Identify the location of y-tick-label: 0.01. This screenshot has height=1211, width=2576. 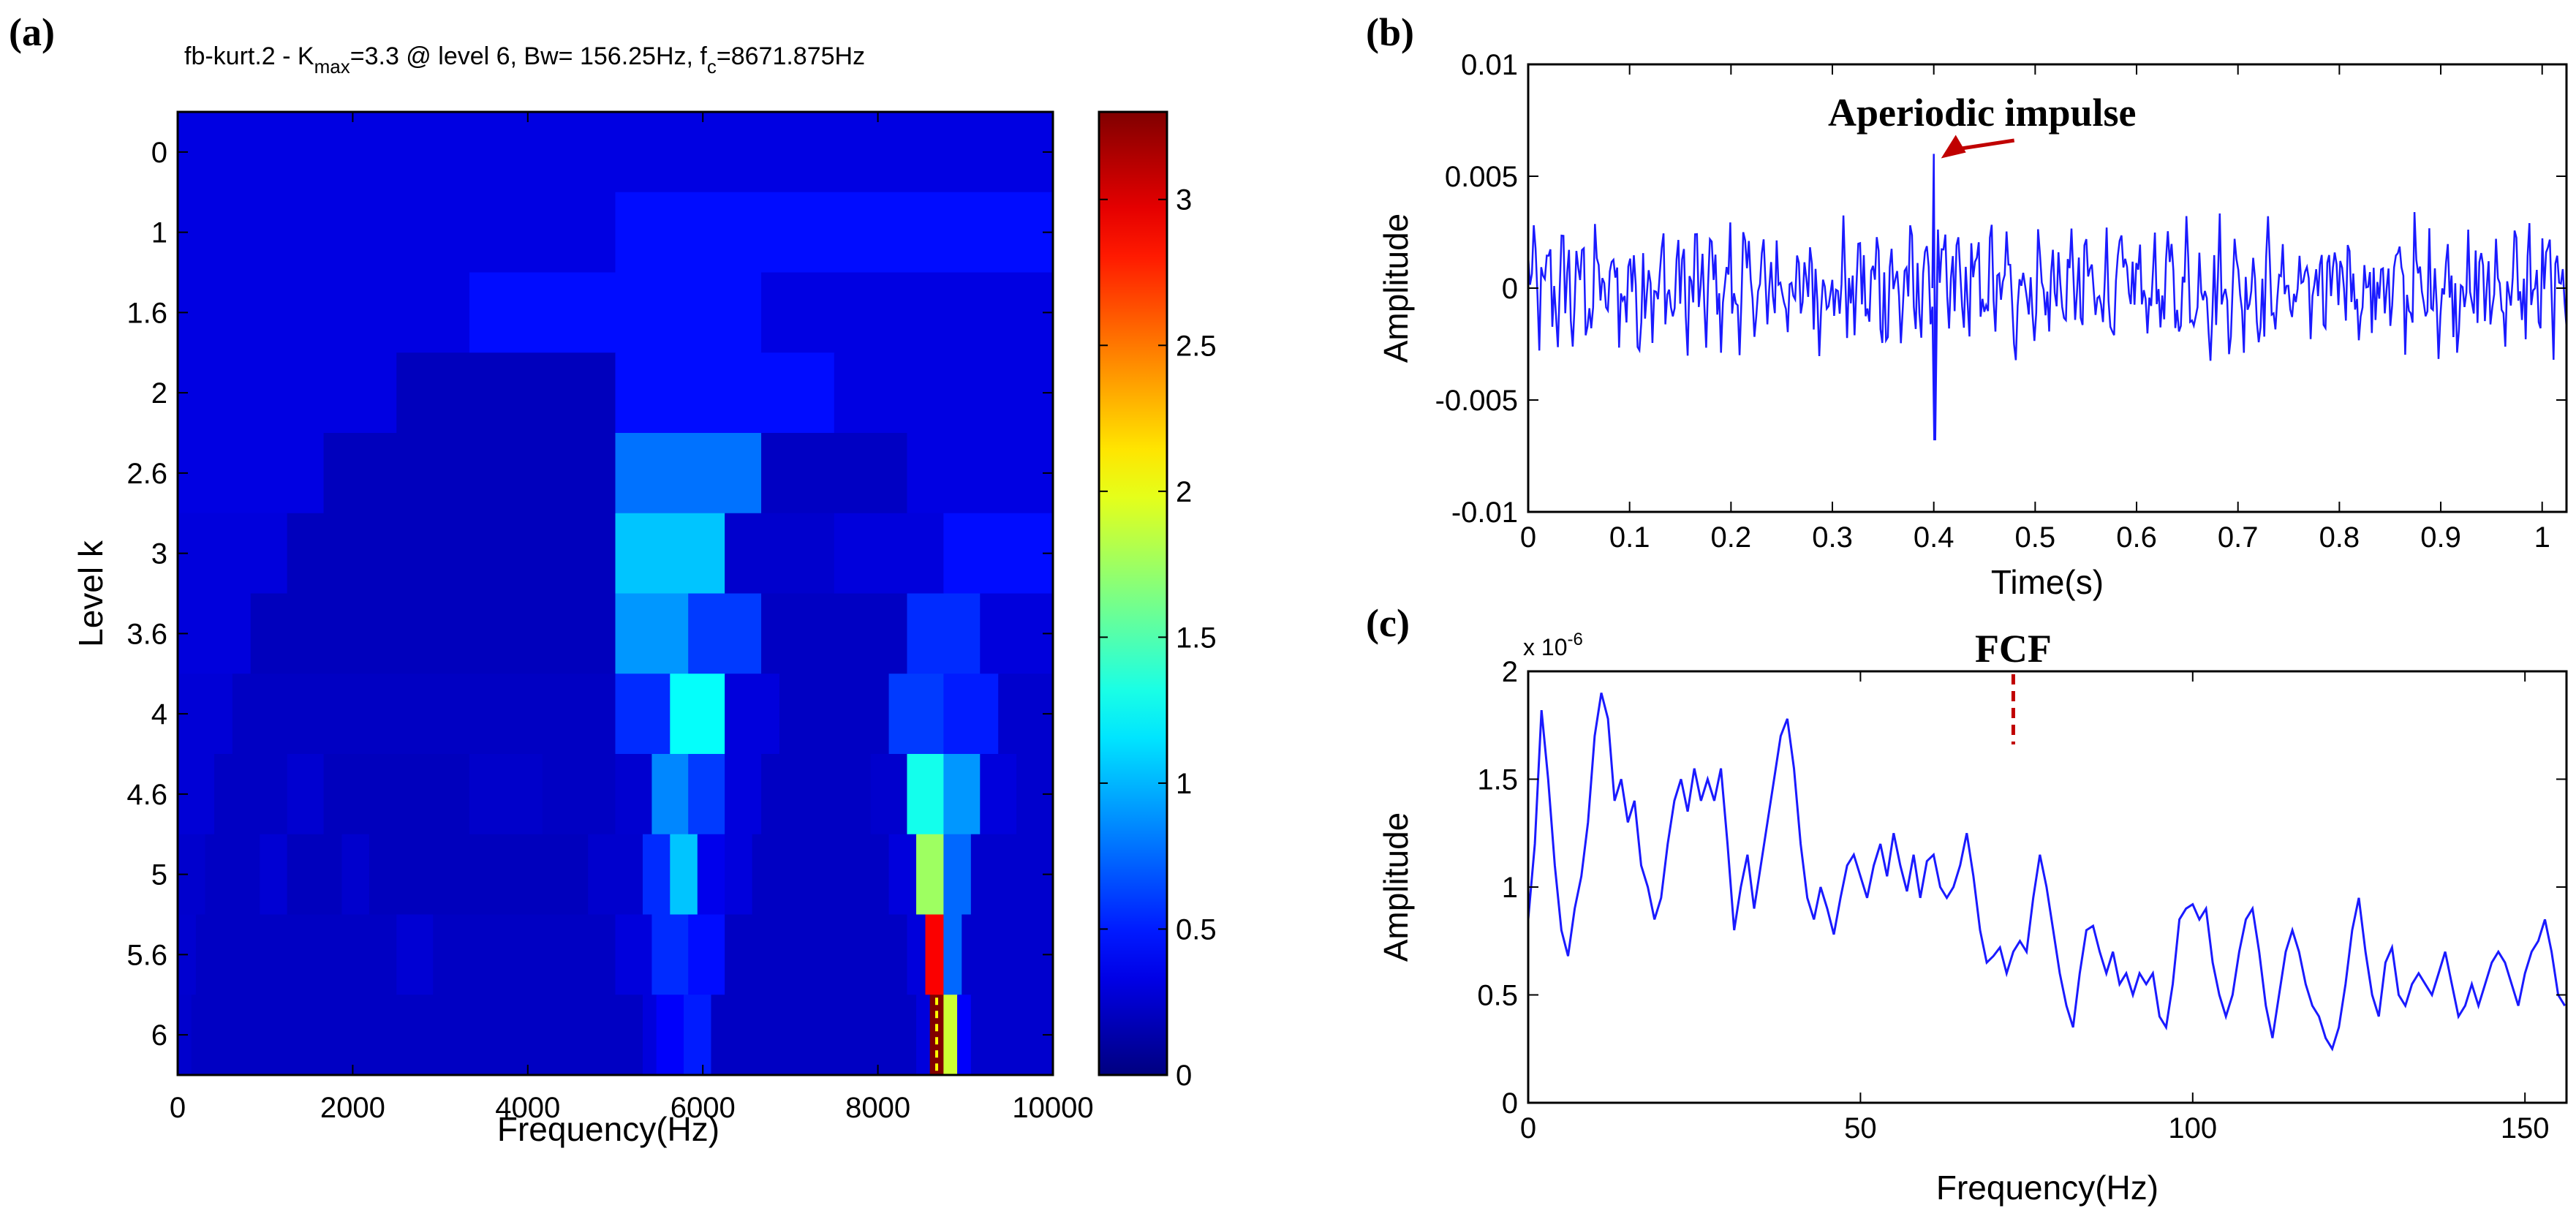
(1489, 65).